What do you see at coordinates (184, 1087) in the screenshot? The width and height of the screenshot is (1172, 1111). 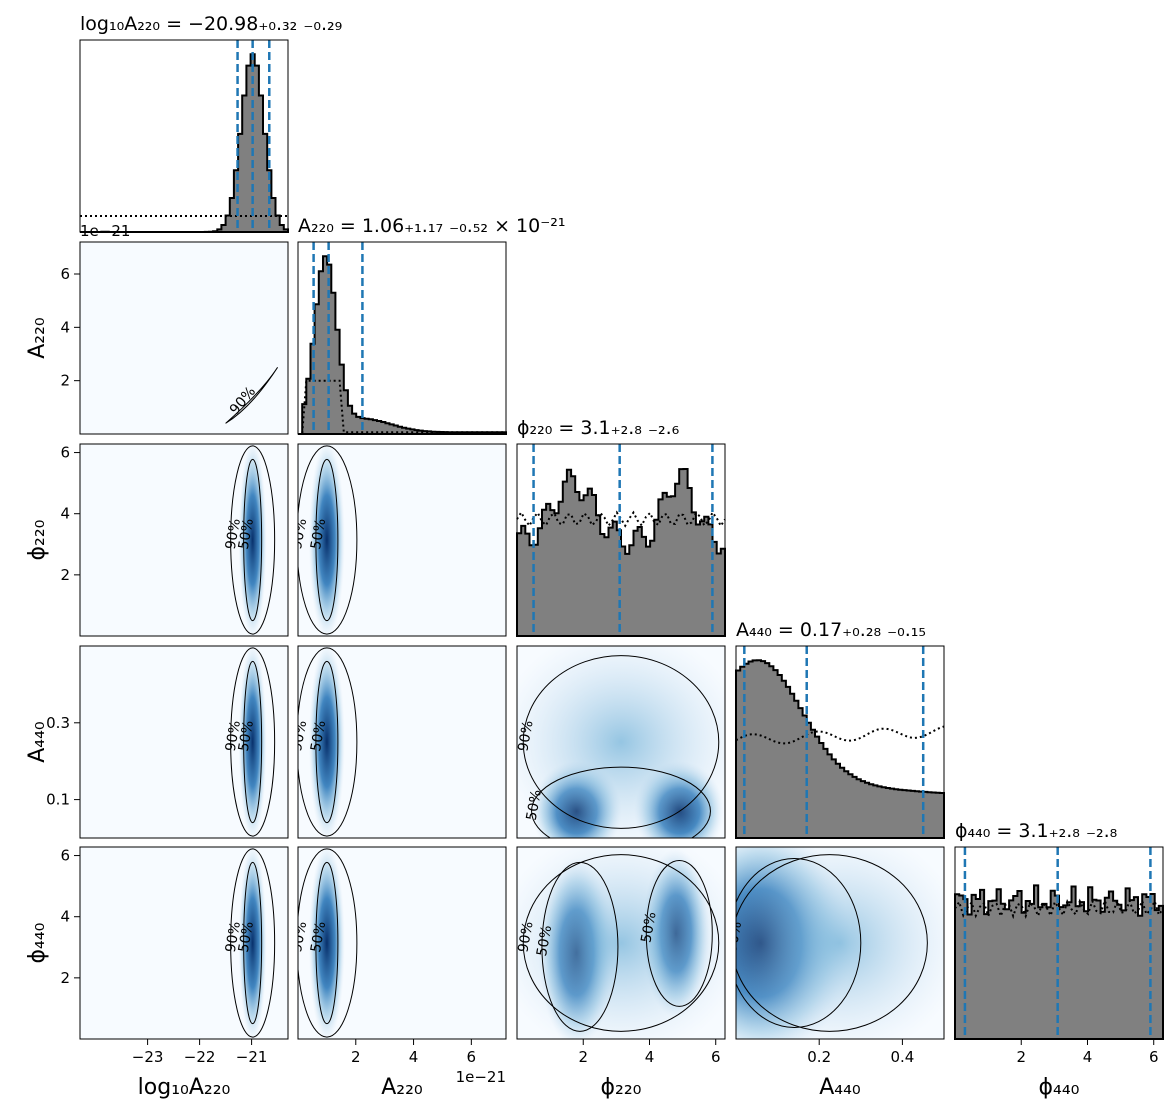 I see `xlabel-log10A220: log₁₀A₂₂₀` at bounding box center [184, 1087].